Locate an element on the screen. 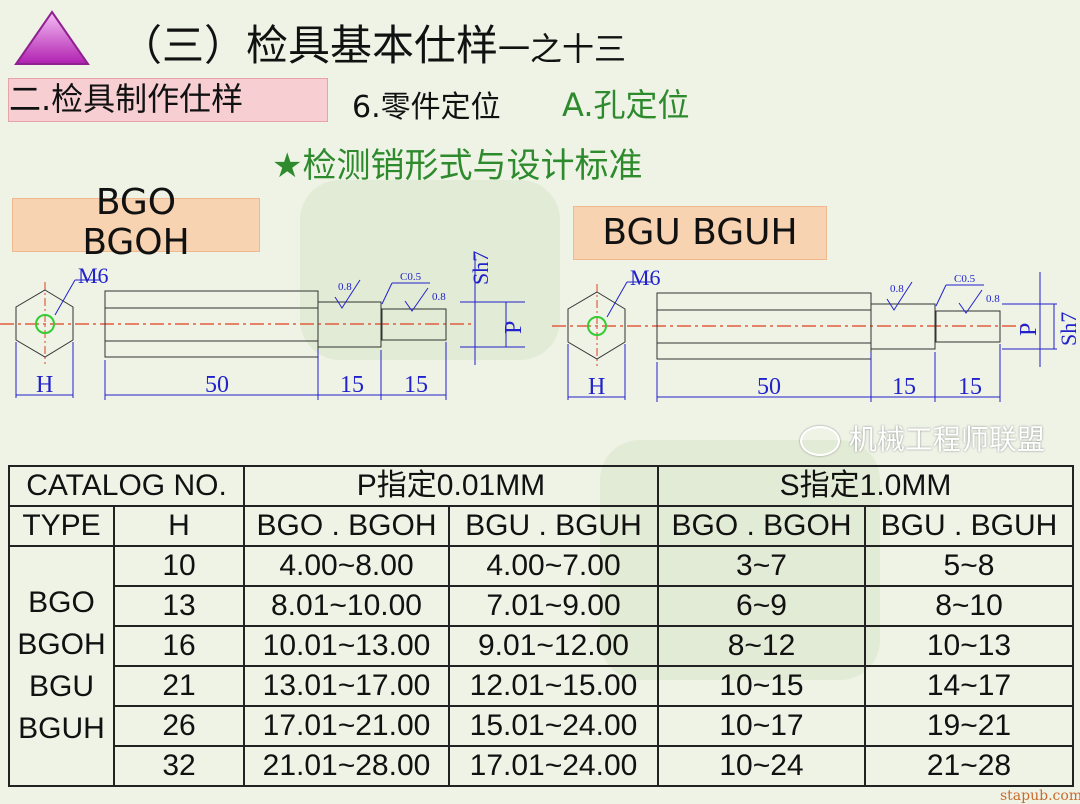 The height and width of the screenshot is (804, 1080). table-header-row: CATALOG NO. P指定0.01MM S指定1.0MM is located at coordinates (541, 486).